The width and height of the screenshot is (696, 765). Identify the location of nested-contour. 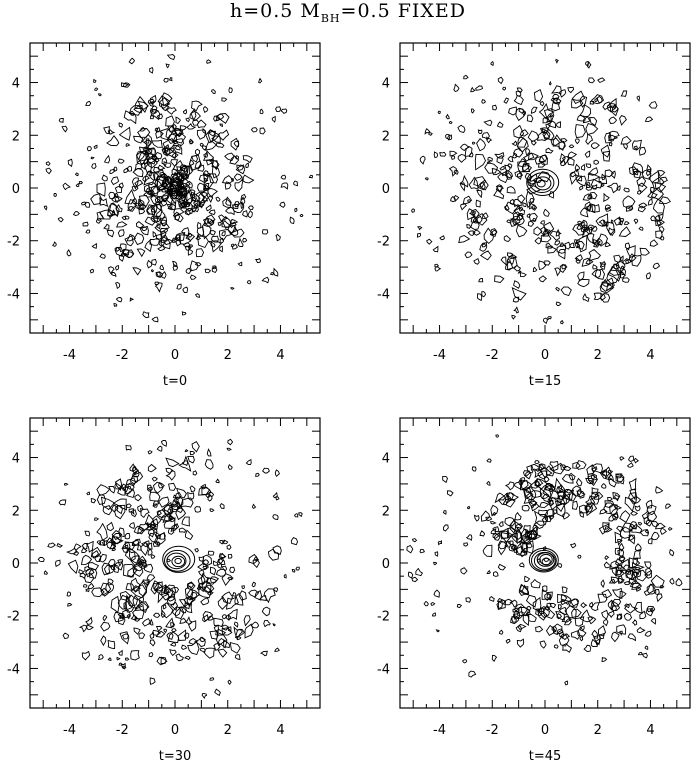
(178, 561).